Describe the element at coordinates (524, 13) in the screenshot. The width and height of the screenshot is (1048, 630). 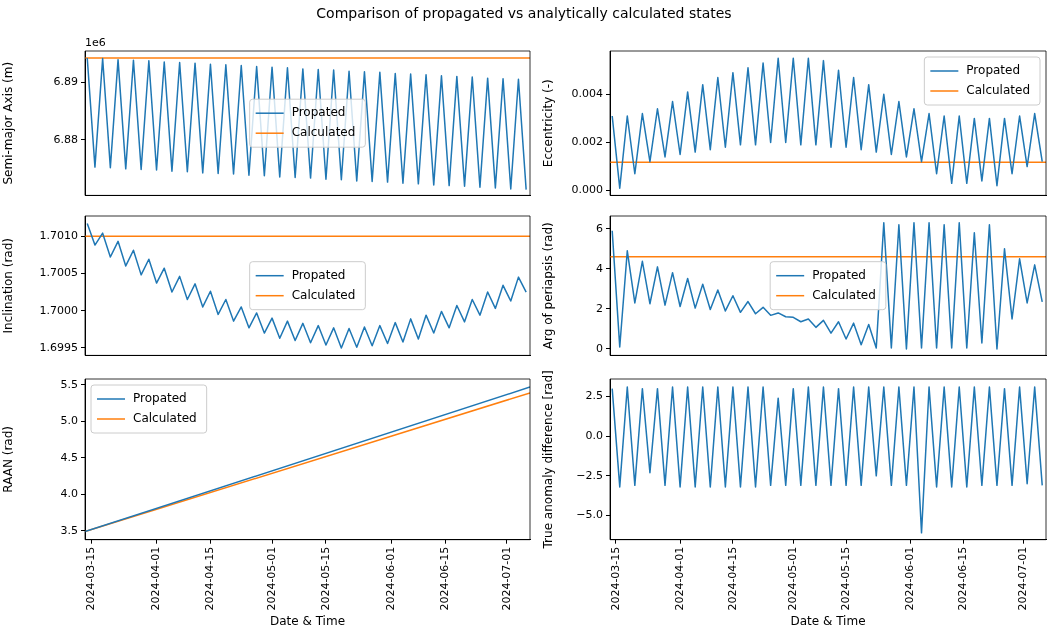
I see `chart-title: Comparison of propagated vs analytically calculated states` at that location.